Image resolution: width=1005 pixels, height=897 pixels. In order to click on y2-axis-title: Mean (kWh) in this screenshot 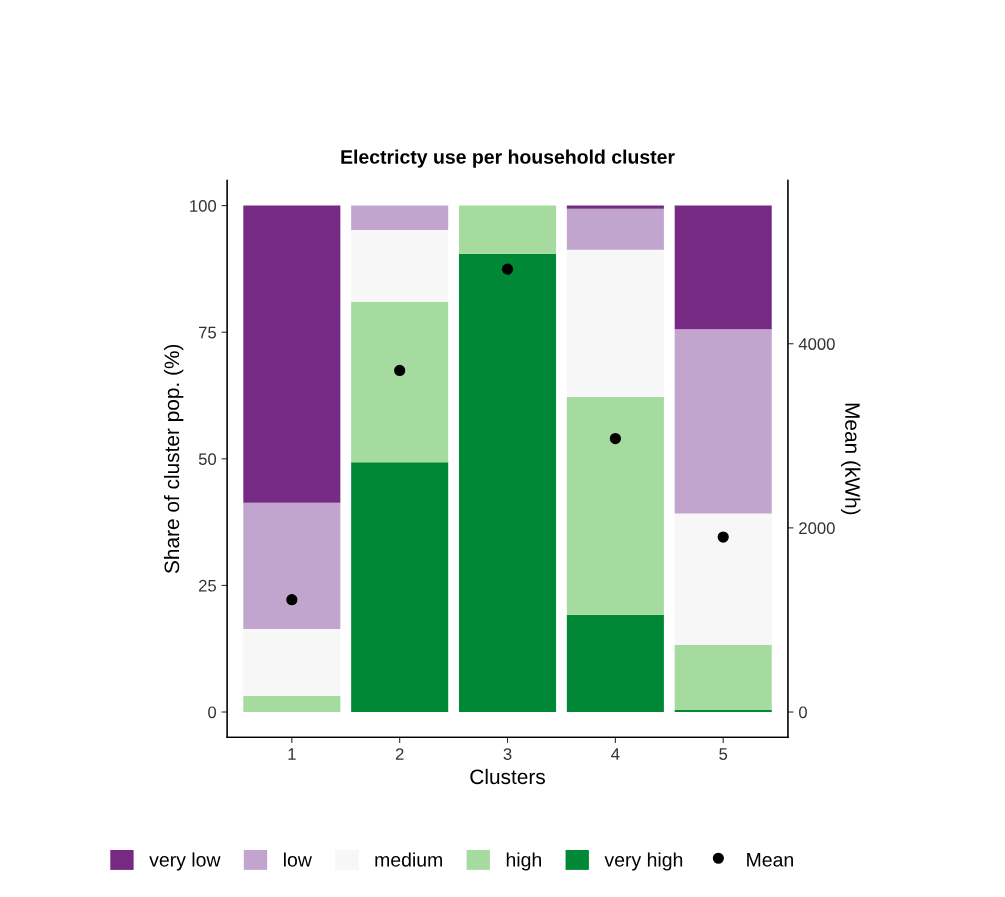, I will do `click(851, 459)`.